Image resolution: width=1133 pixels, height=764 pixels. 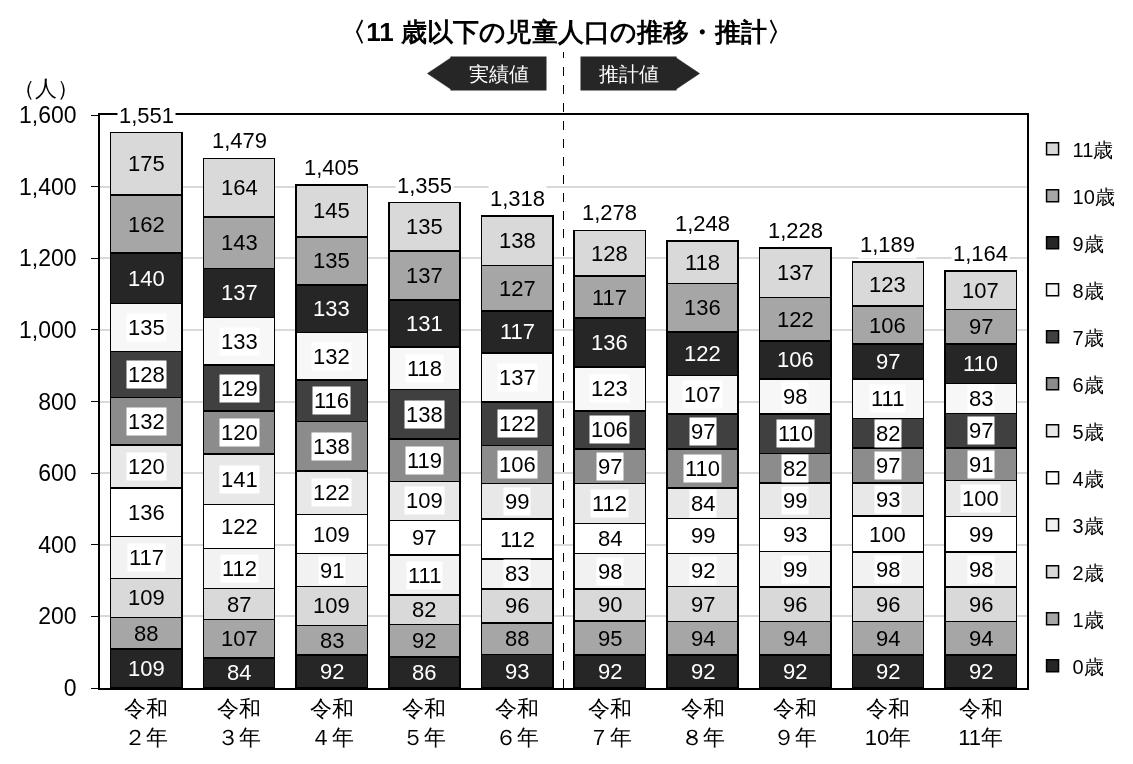 I want to click on data-label: 175, so click(x=146, y=163).